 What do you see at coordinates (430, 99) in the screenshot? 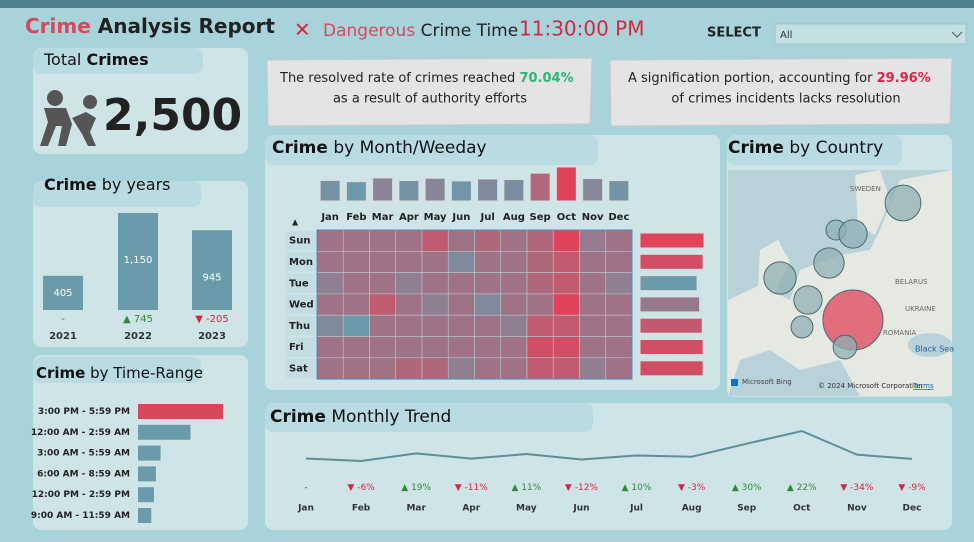
I see `card-text: as a result of authority efforts` at bounding box center [430, 99].